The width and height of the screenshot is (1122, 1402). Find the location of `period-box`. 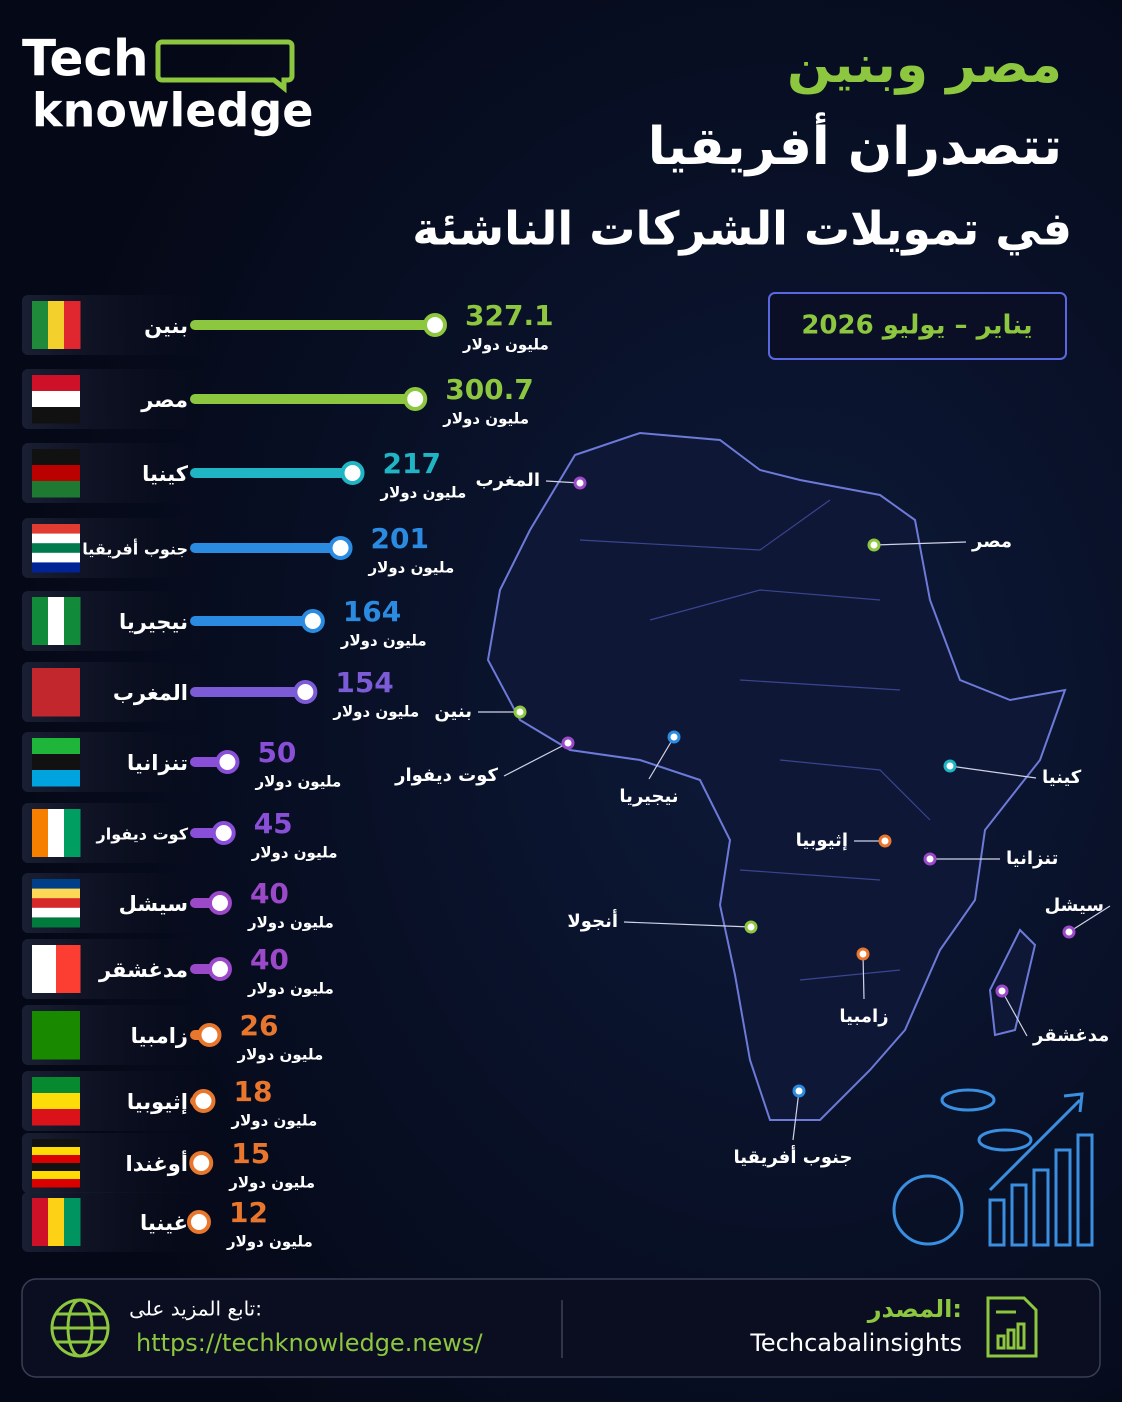

period-box is located at coordinates (917, 326).